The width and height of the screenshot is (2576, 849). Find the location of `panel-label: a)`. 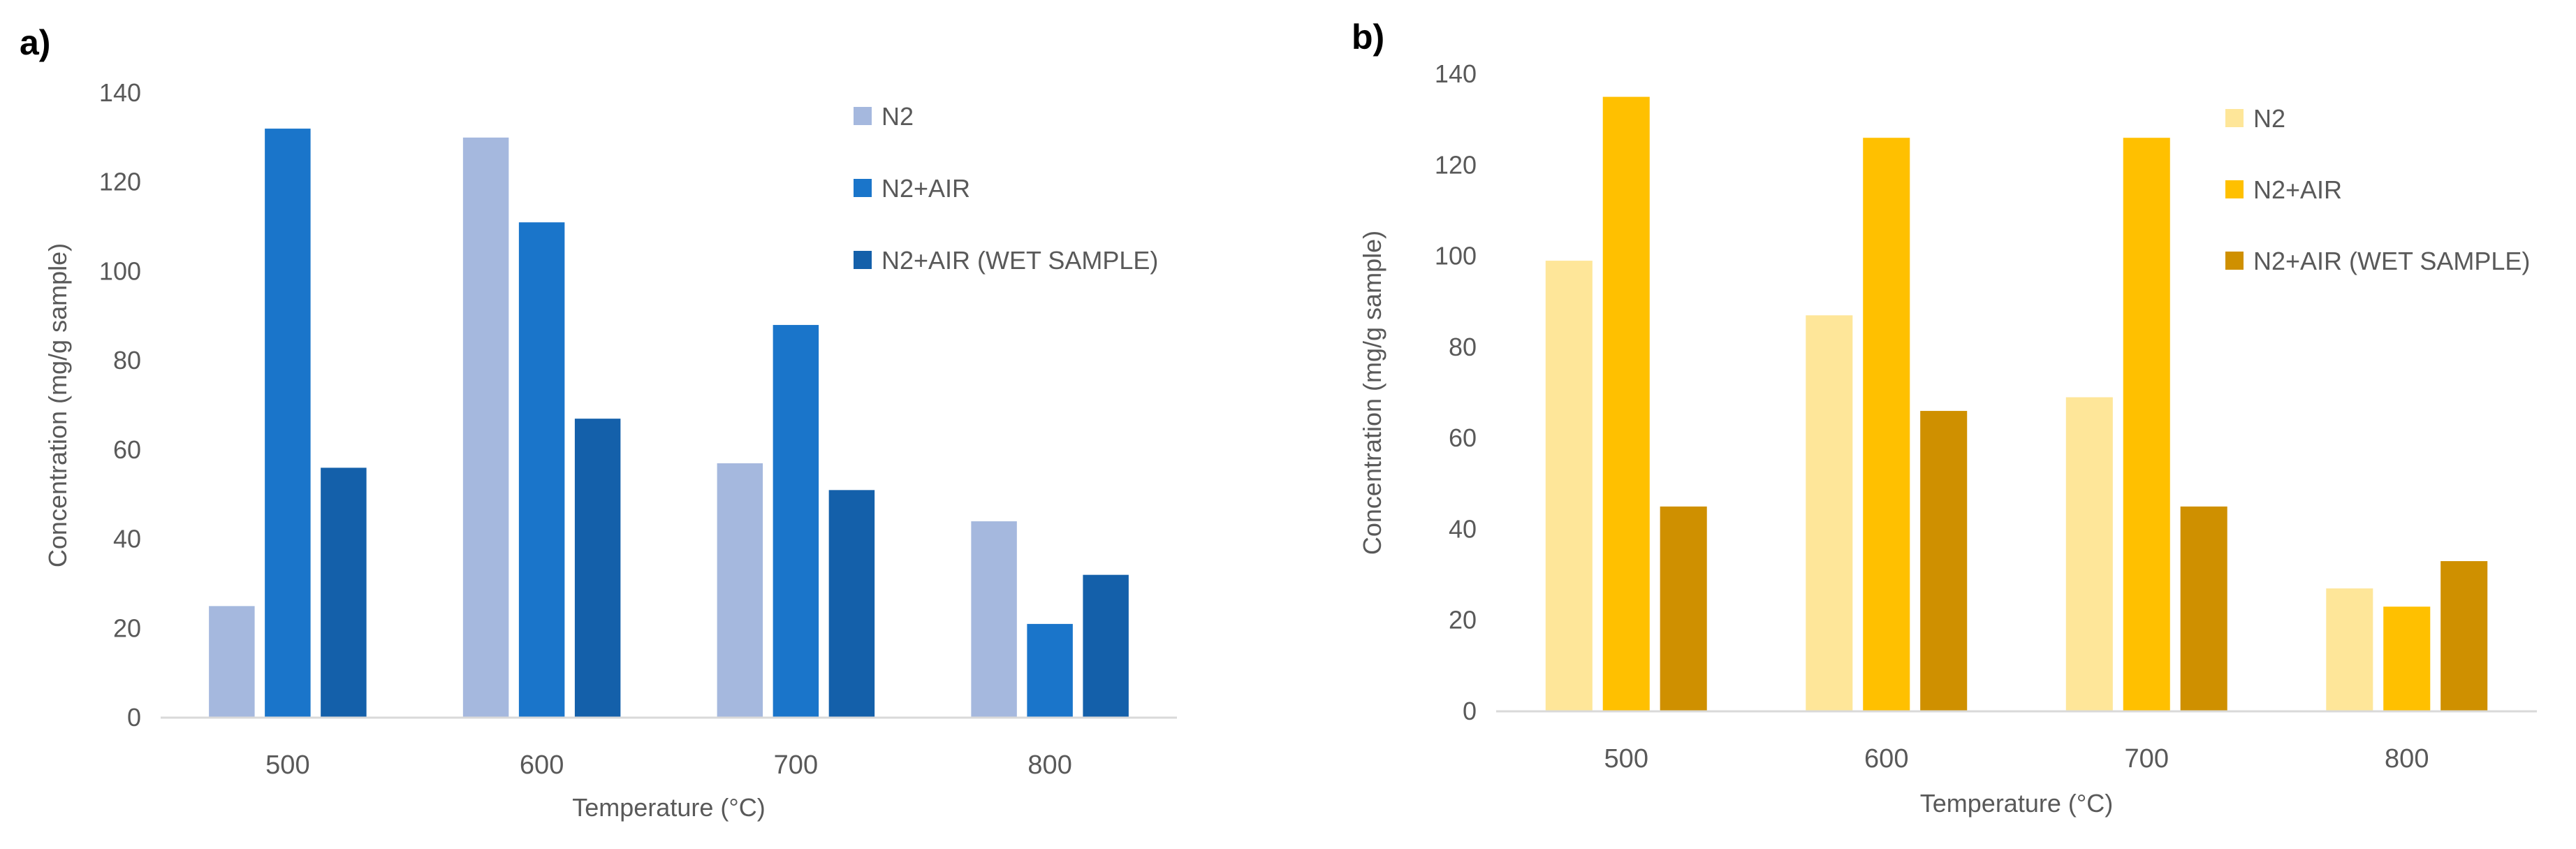

panel-label: a) is located at coordinates (35, 42).